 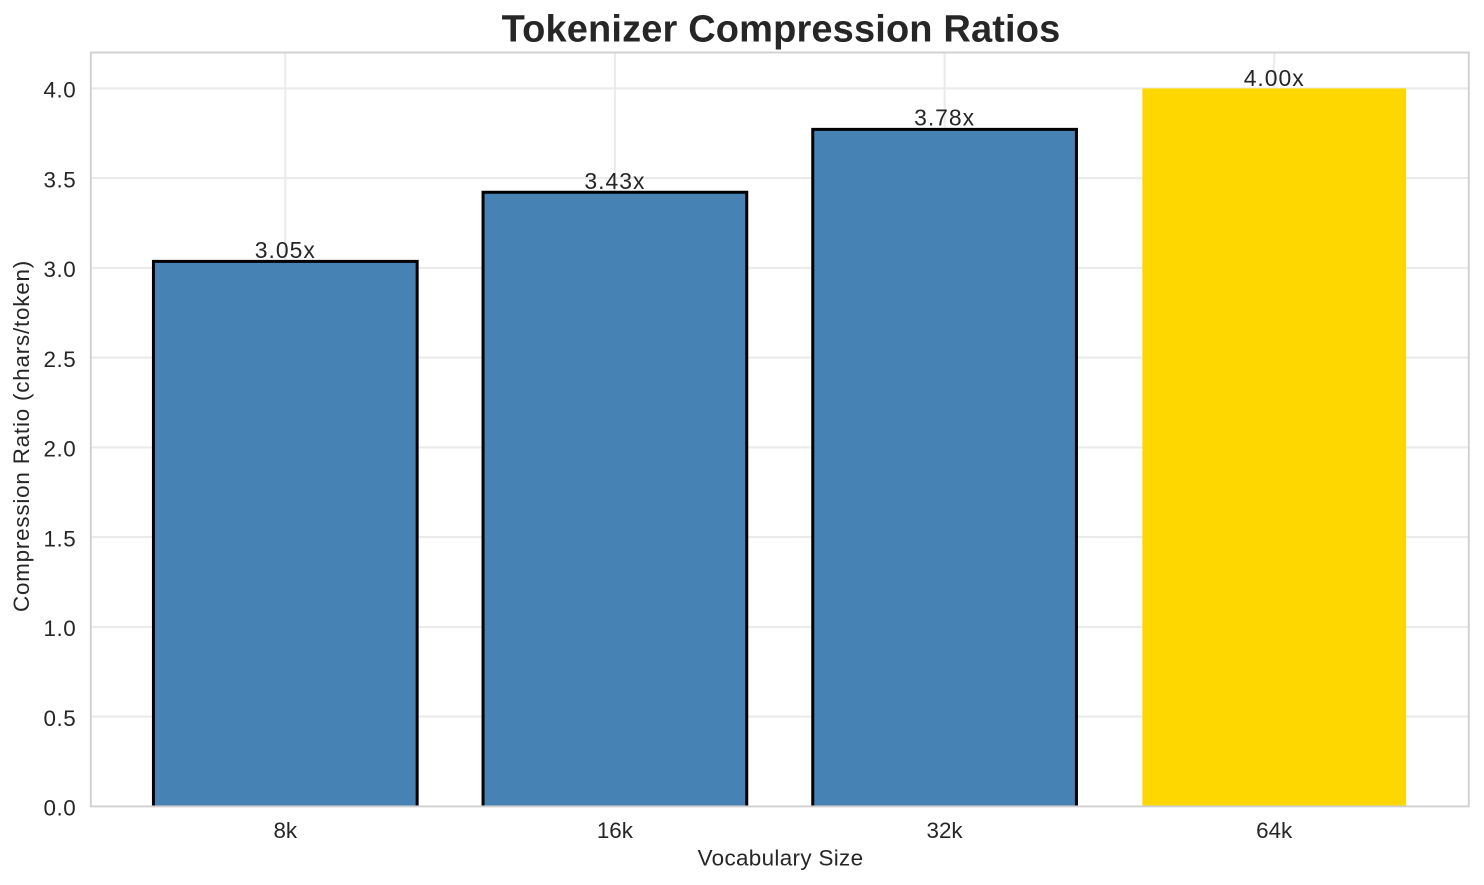 What do you see at coordinates (60, 718) in the screenshot?
I see `svg-text: 0.5` at bounding box center [60, 718].